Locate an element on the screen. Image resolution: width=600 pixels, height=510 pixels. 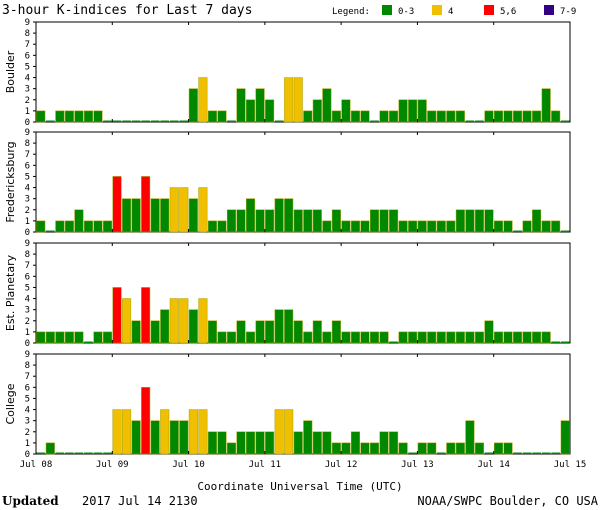
station-label: Est. Planetary is located at coordinates (10, 292).